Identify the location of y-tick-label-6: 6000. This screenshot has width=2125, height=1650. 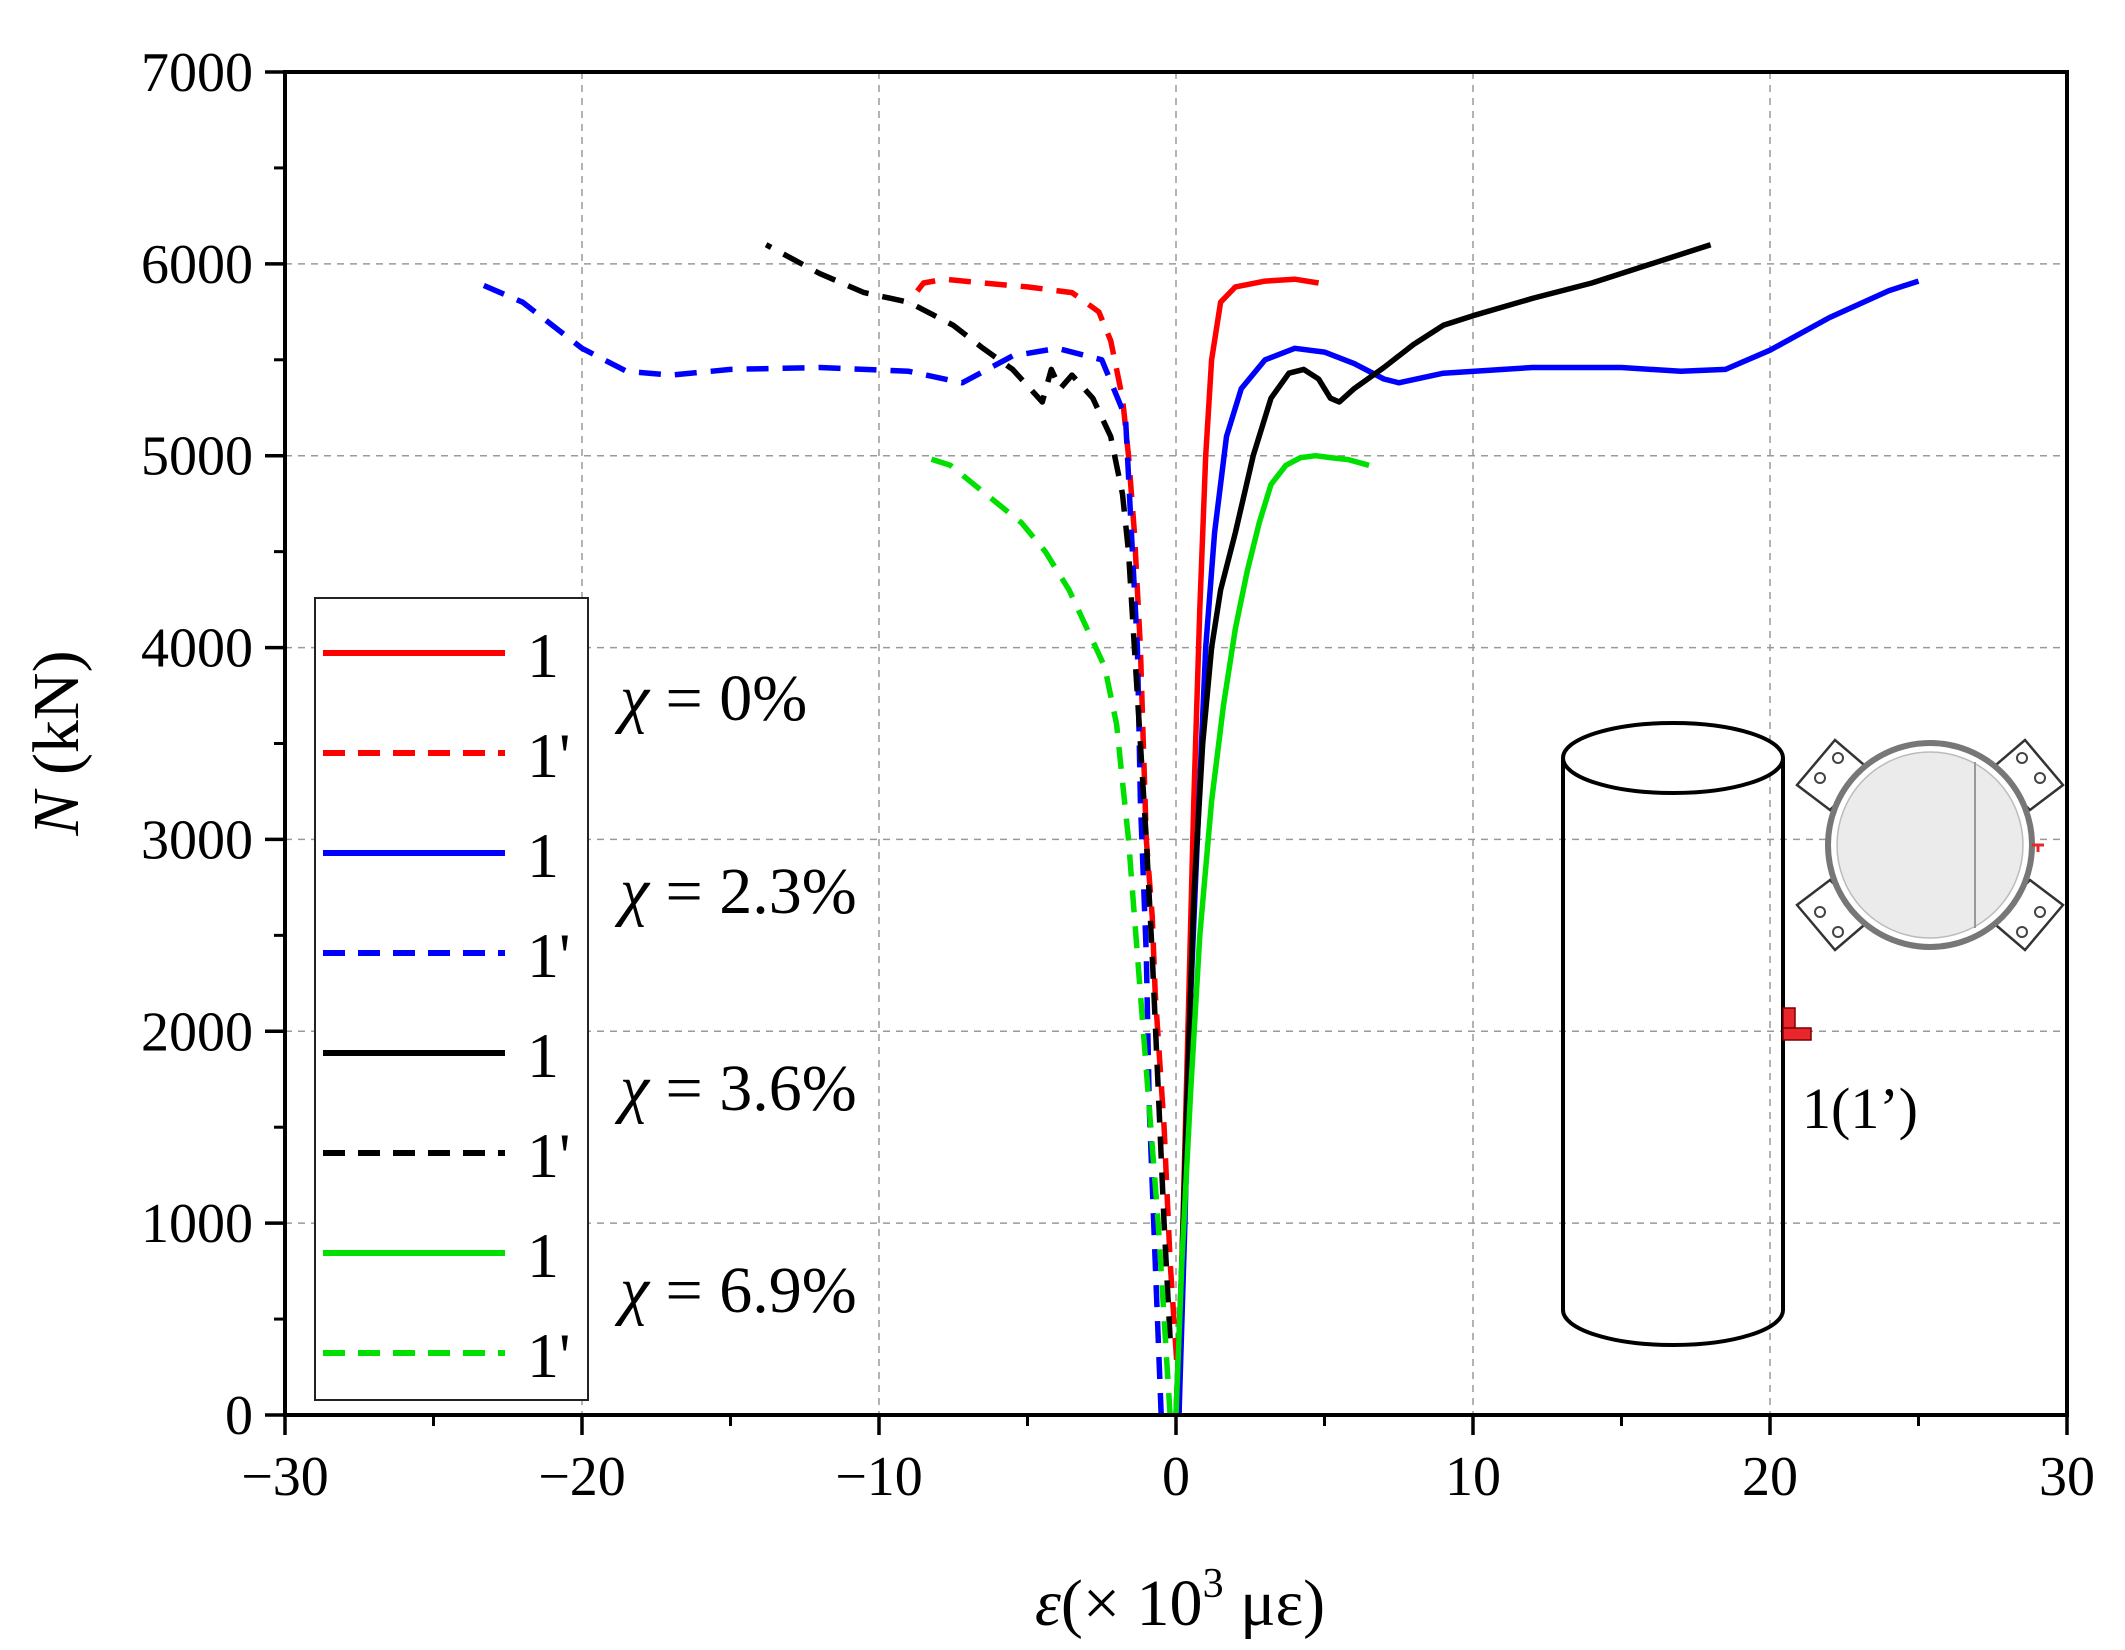
(197, 265).